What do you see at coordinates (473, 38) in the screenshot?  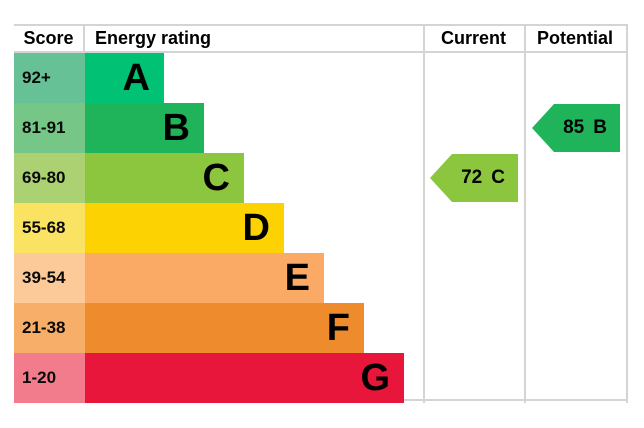 I see `current-column-header: Current` at bounding box center [473, 38].